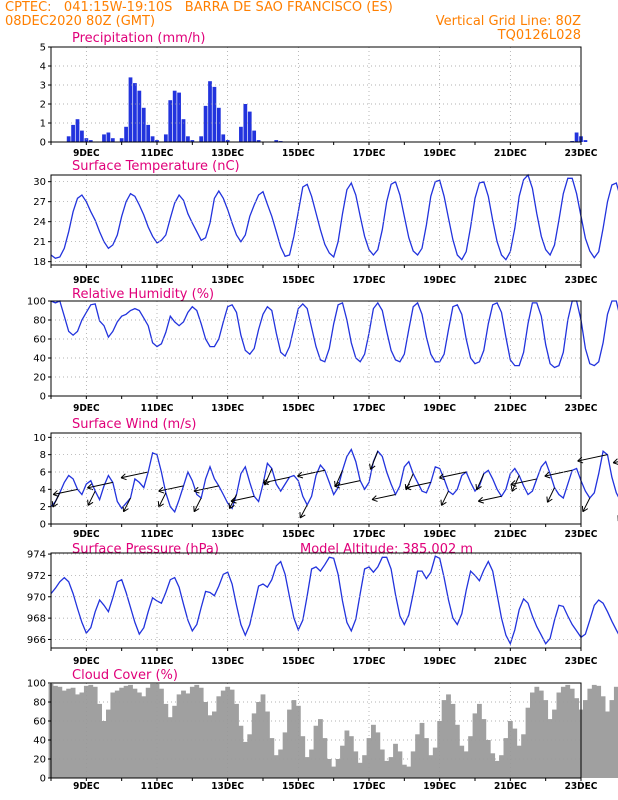 The width and height of the screenshot is (618, 800). I want to click on y-tick-label: 20, so click(39, 760).